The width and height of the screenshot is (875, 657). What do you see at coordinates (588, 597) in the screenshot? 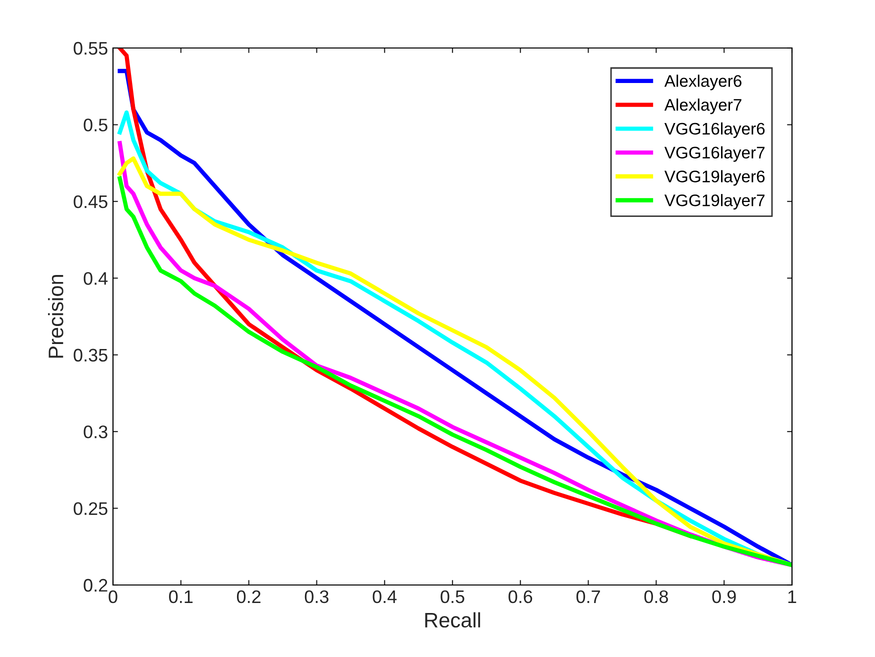
I see `x-tick-label: 0.7` at bounding box center [588, 597].